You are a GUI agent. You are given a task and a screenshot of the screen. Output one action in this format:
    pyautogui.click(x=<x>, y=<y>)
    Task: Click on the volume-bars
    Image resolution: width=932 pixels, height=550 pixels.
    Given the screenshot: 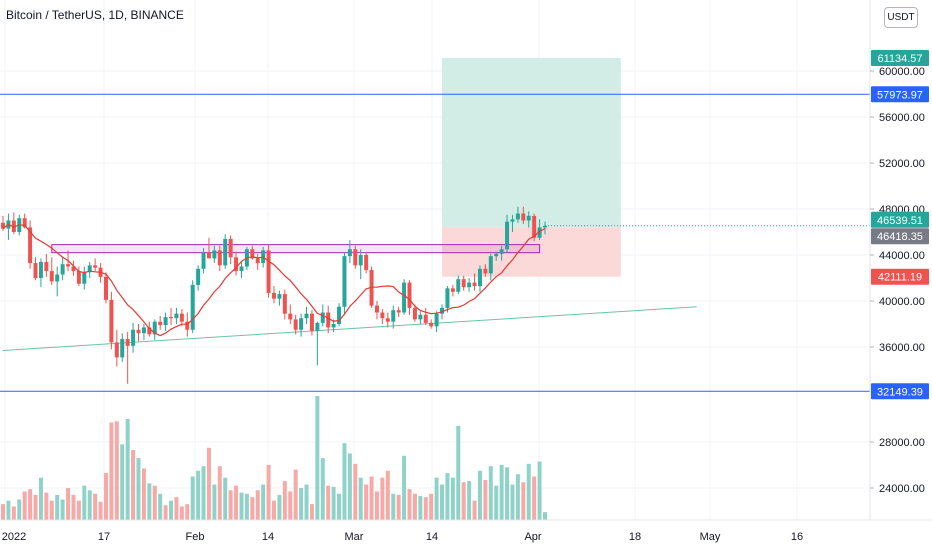 What is the action you would take?
    pyautogui.click(x=274, y=458)
    